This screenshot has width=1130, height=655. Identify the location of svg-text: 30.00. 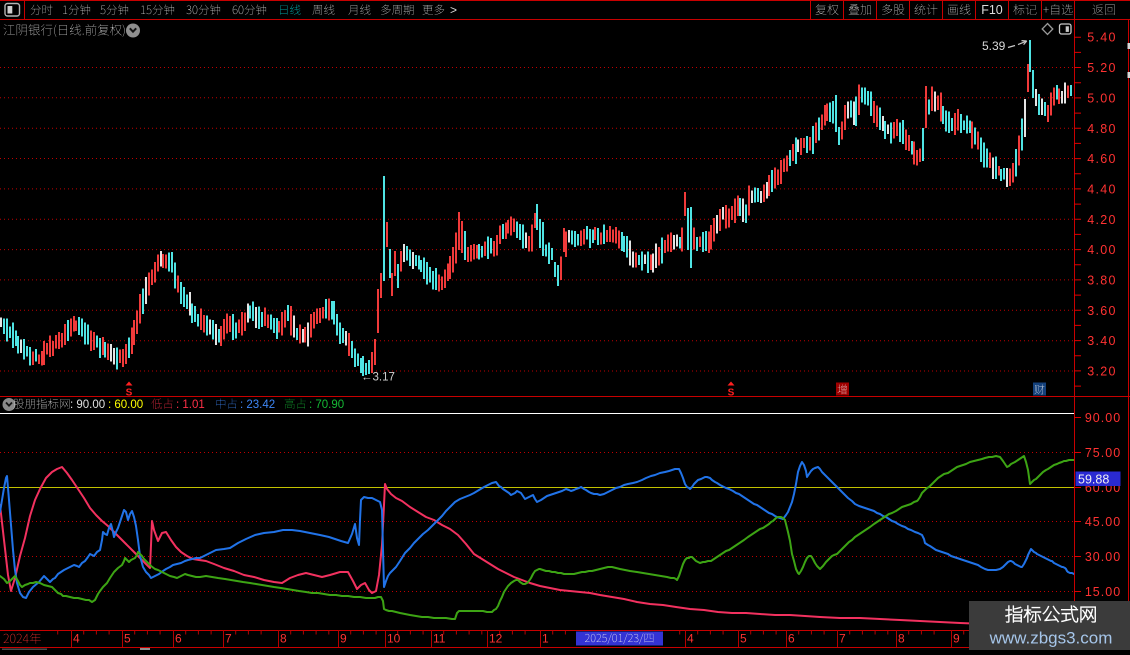
(1103, 557).